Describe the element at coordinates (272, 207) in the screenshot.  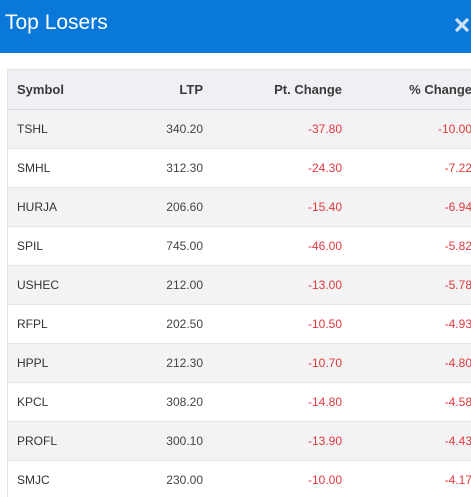
I see `cell-pt-change: -15.40` at that location.